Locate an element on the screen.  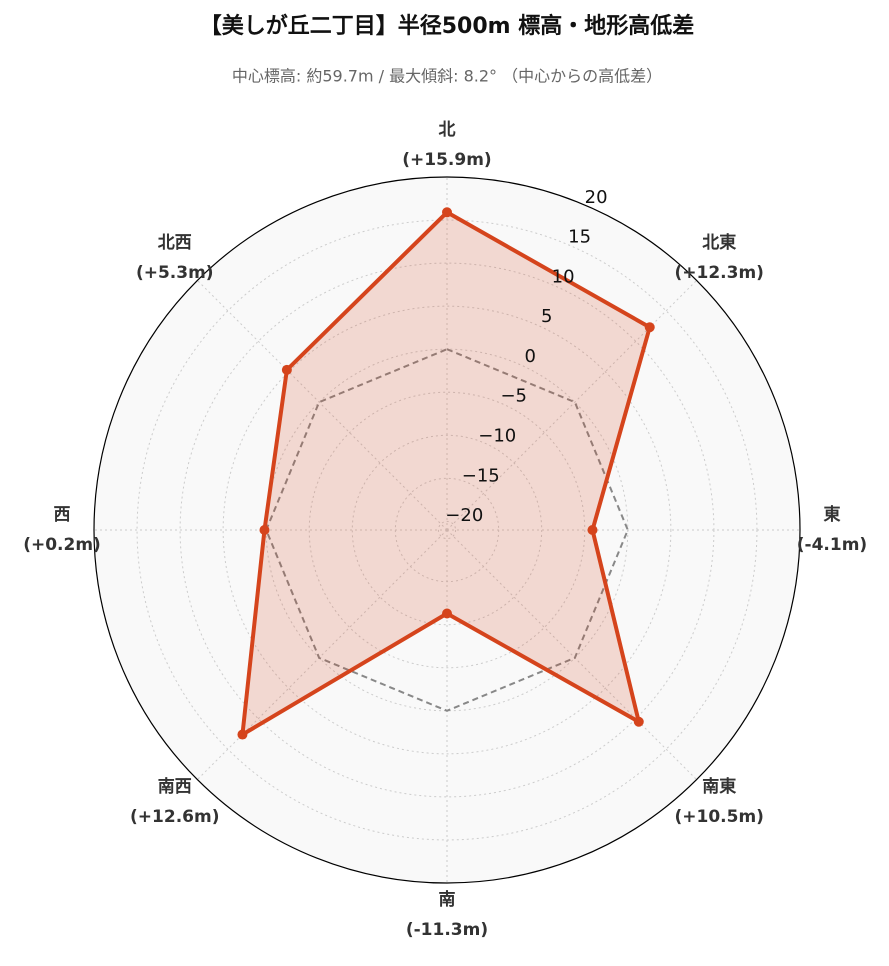
value-label: (+0.2m) is located at coordinates (62, 545).